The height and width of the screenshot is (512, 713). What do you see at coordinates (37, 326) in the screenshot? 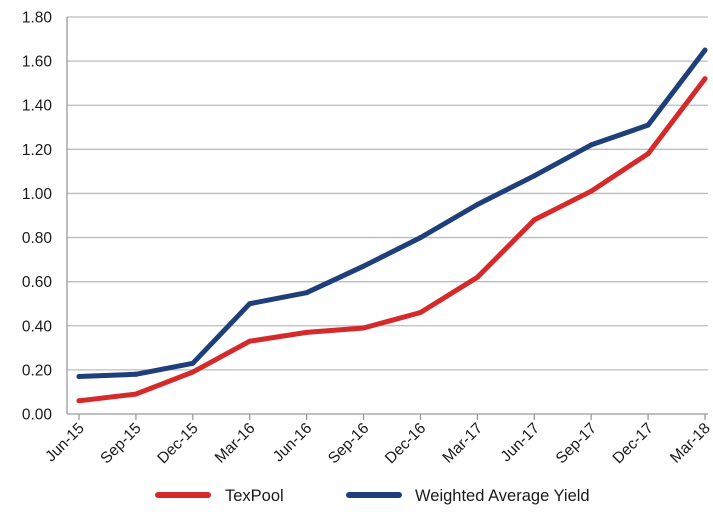
I see `y-tick-label: 0.40` at bounding box center [37, 326].